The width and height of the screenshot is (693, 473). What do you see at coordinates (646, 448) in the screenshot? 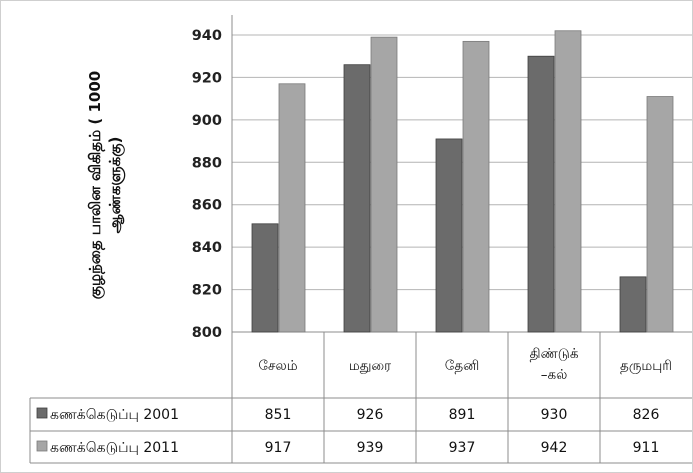
I see `data-table-value: 911` at bounding box center [646, 448].